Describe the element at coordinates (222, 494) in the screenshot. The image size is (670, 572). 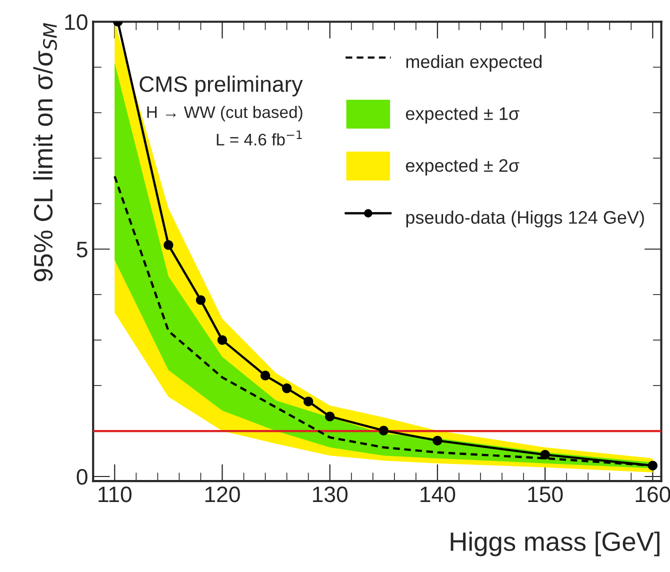
I see `x-tick-label: 120` at that location.